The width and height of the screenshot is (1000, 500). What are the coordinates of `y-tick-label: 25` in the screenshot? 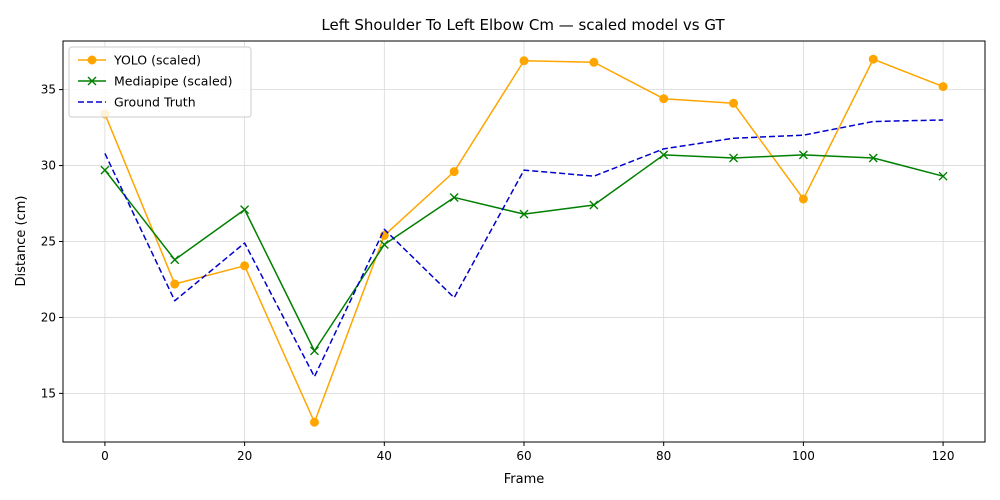 It's located at (48, 242).